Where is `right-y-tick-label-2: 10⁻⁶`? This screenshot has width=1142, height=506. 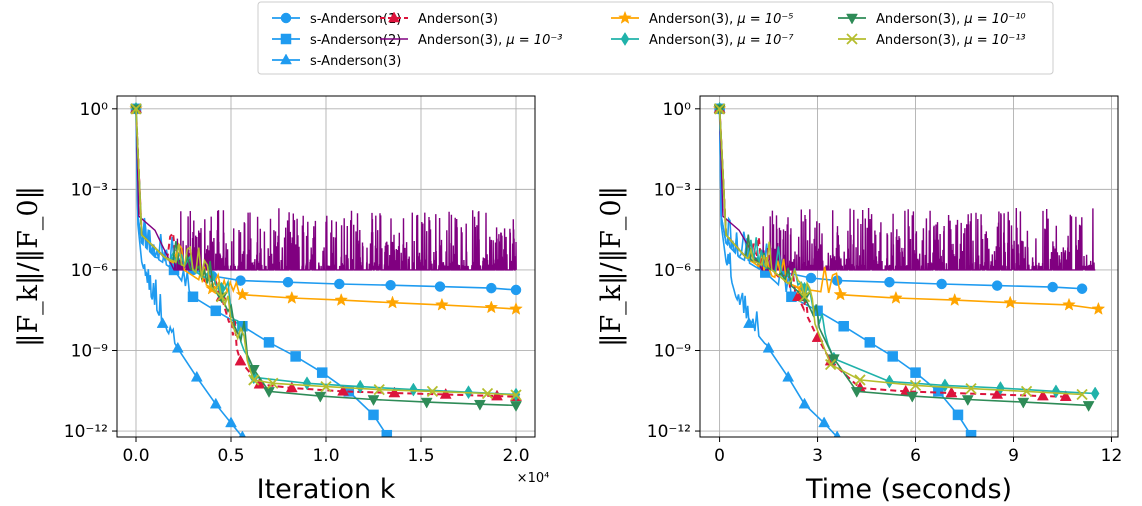 right-y-tick-label-2: 10⁻⁶ is located at coordinates (673, 271).